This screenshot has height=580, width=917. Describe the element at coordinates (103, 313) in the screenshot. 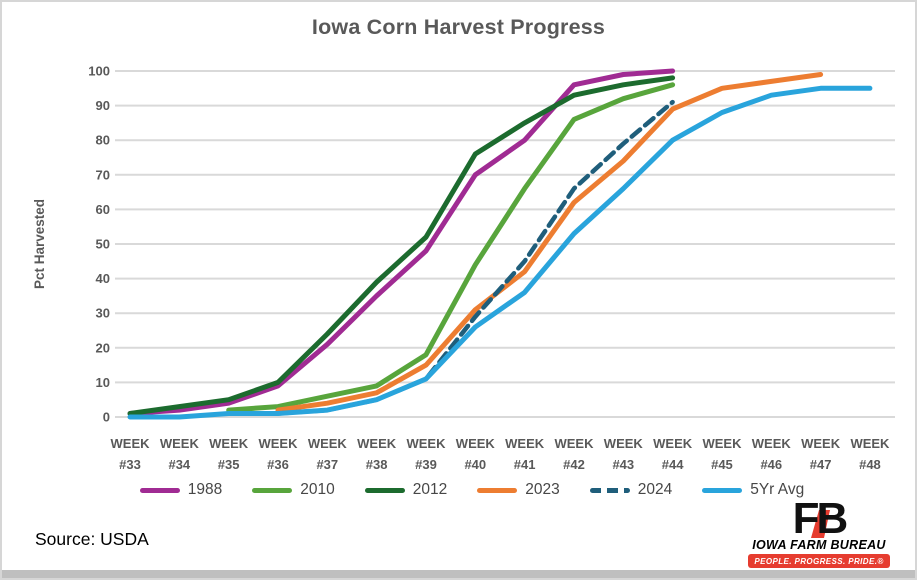

I see `y-tick-label-30: 30` at that location.